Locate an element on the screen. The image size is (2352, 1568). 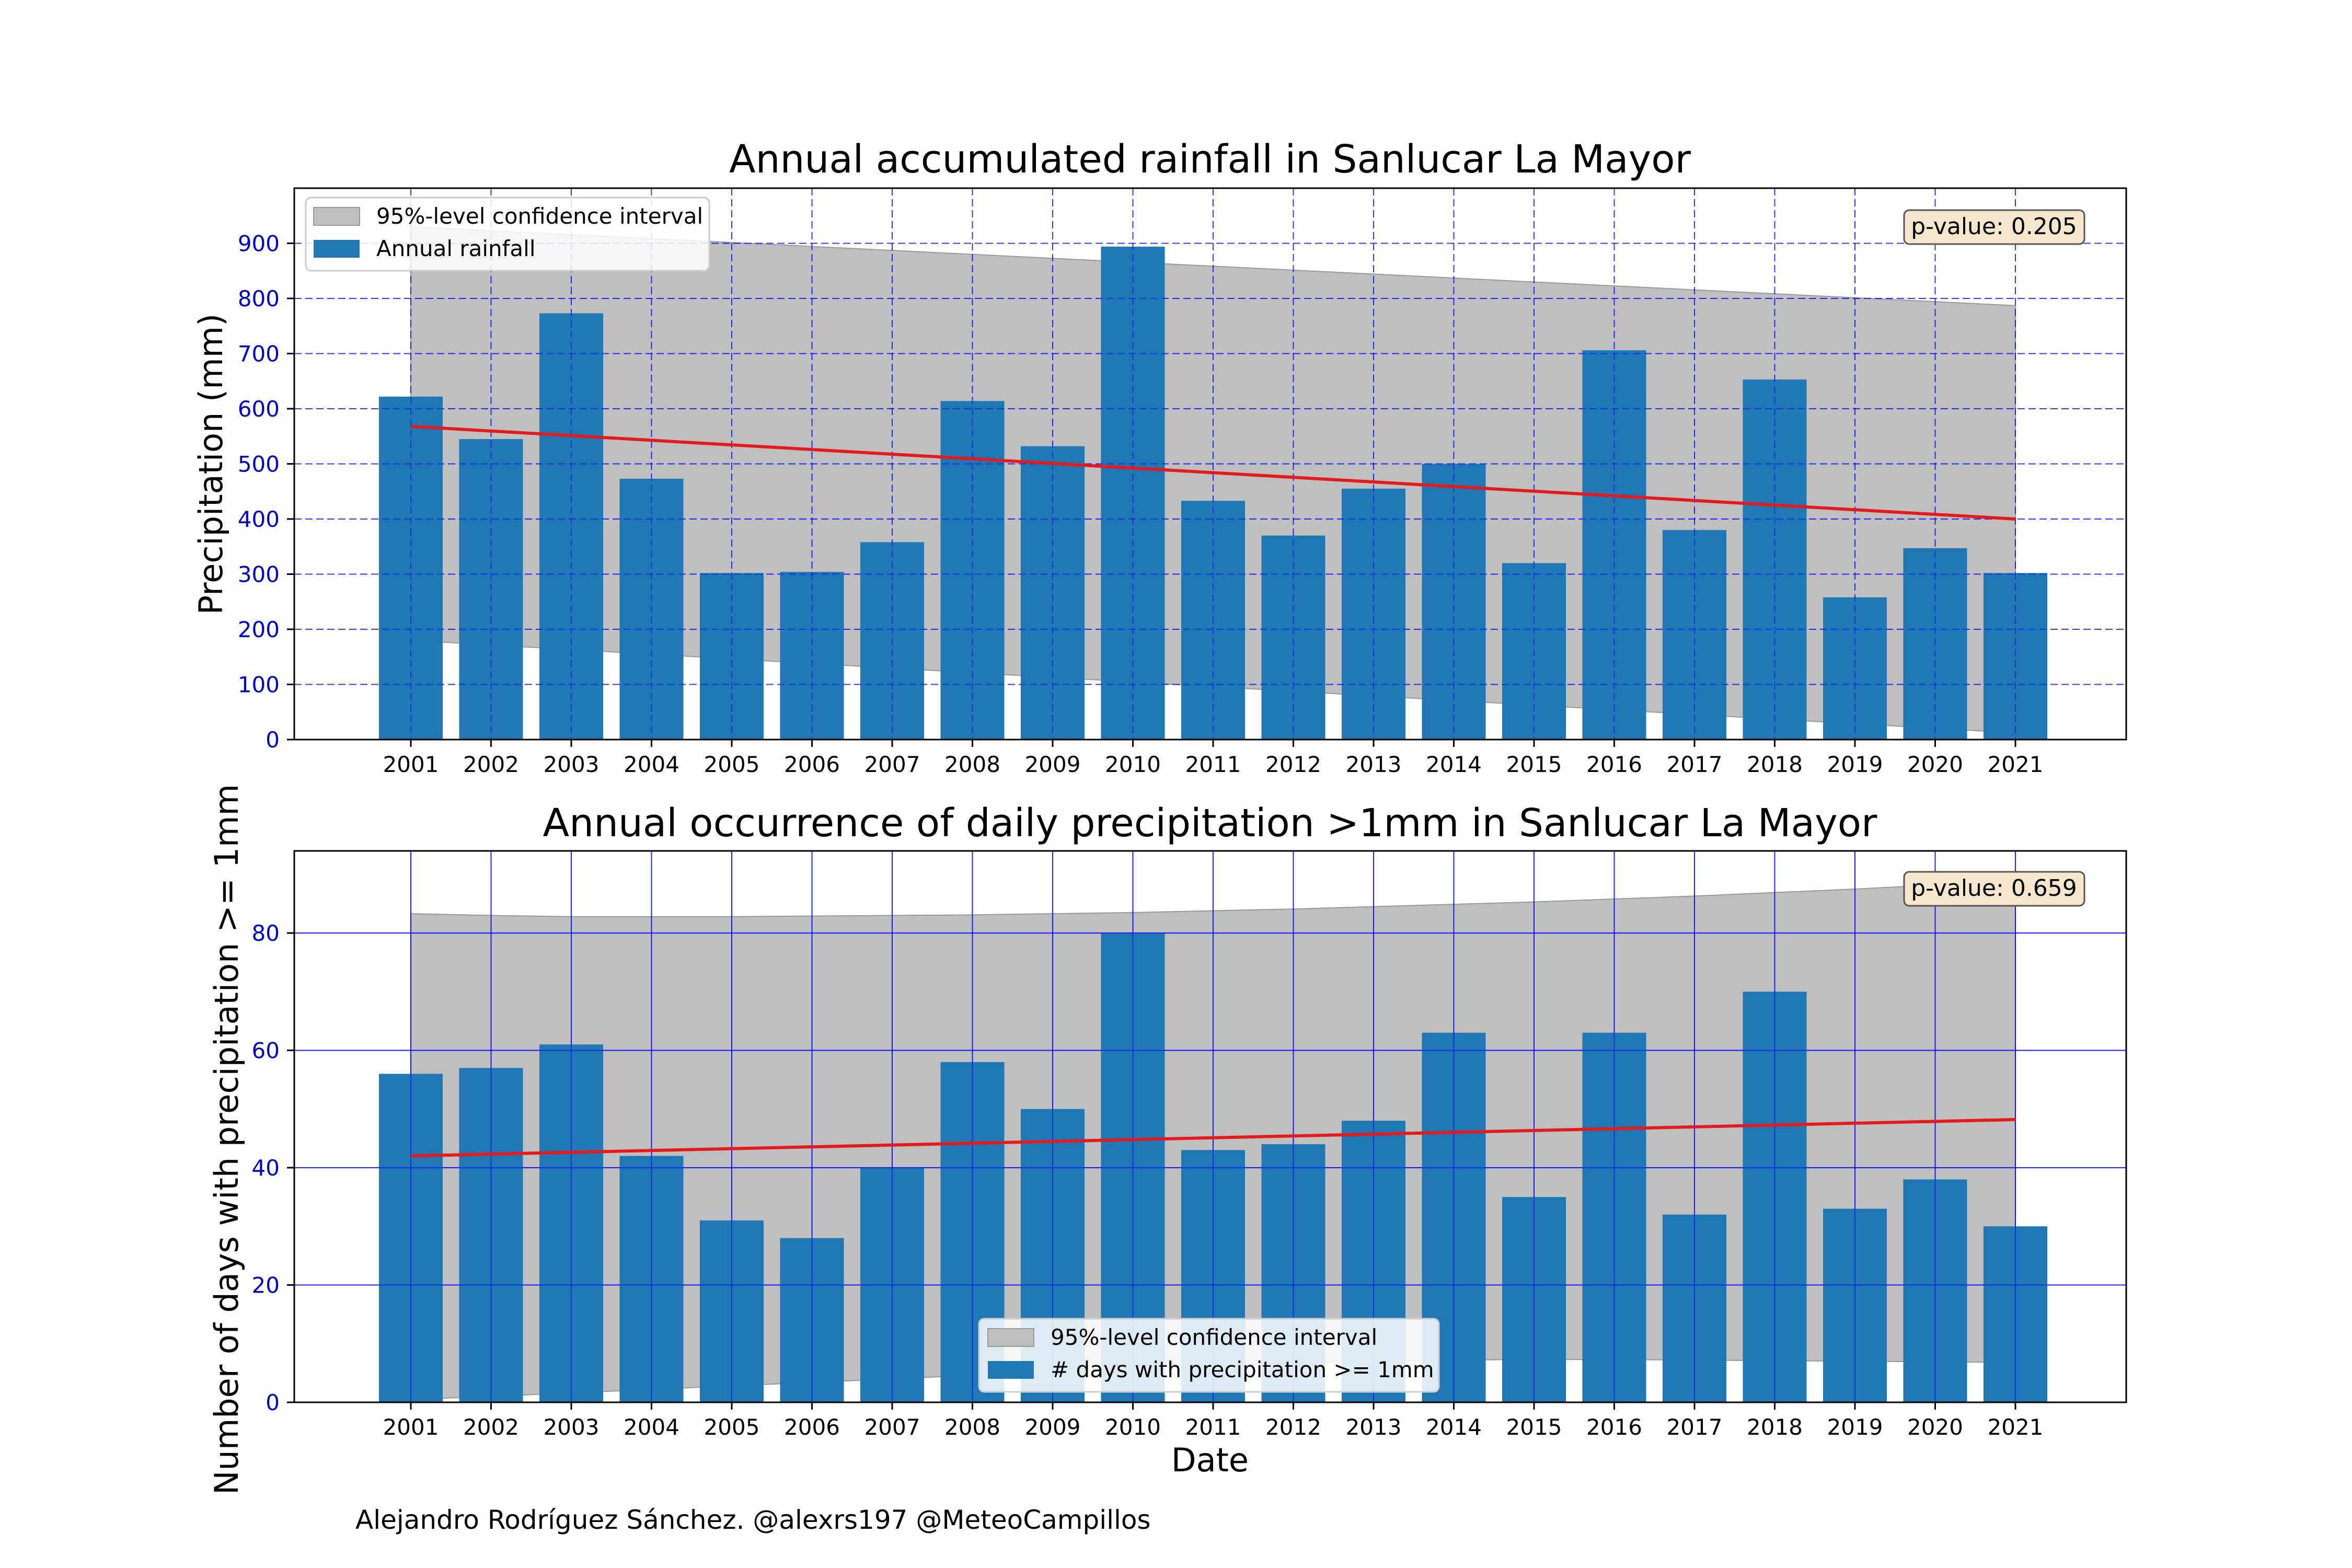
legend-label-bars: Annual rainfall is located at coordinates (456, 248).